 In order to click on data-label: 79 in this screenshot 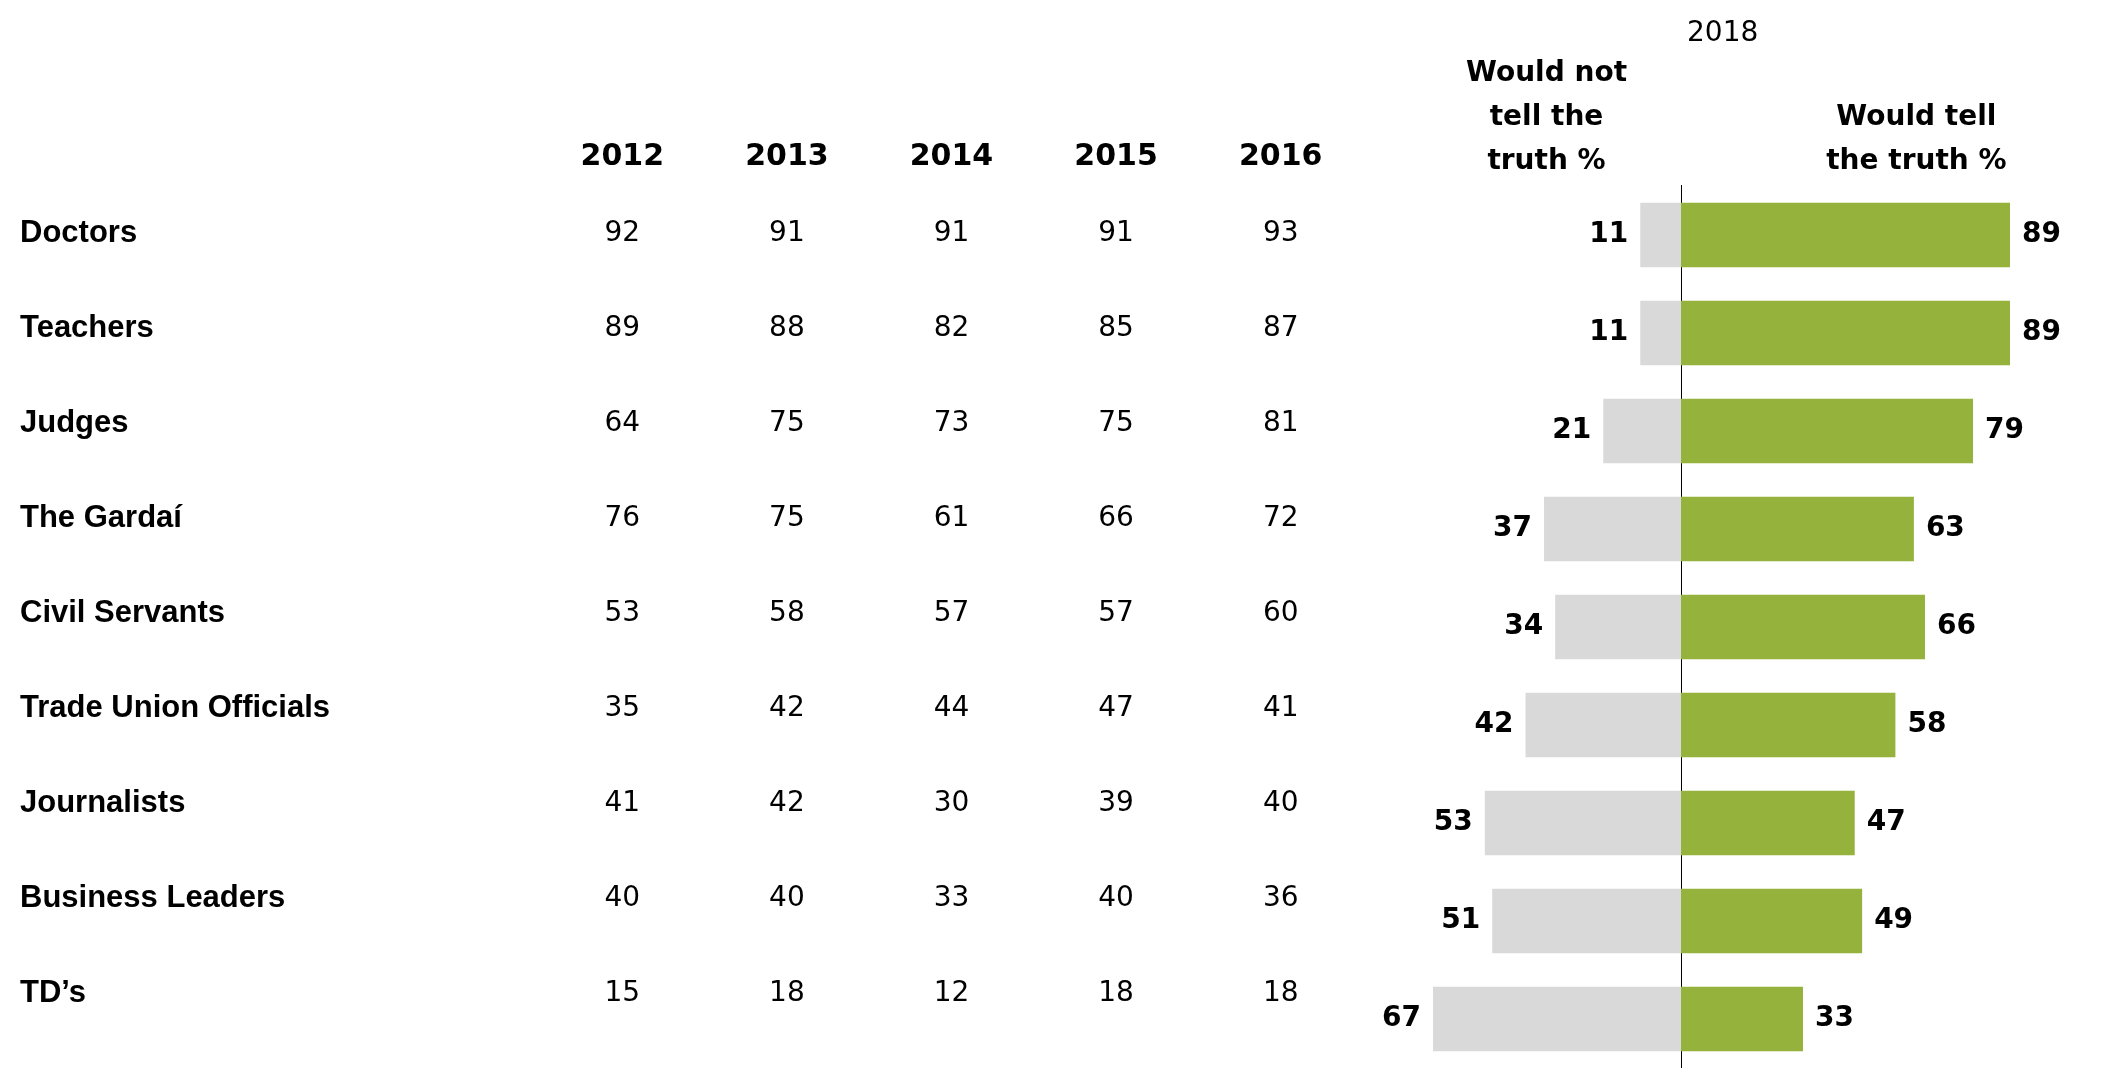, I will do `click(2004, 429)`.